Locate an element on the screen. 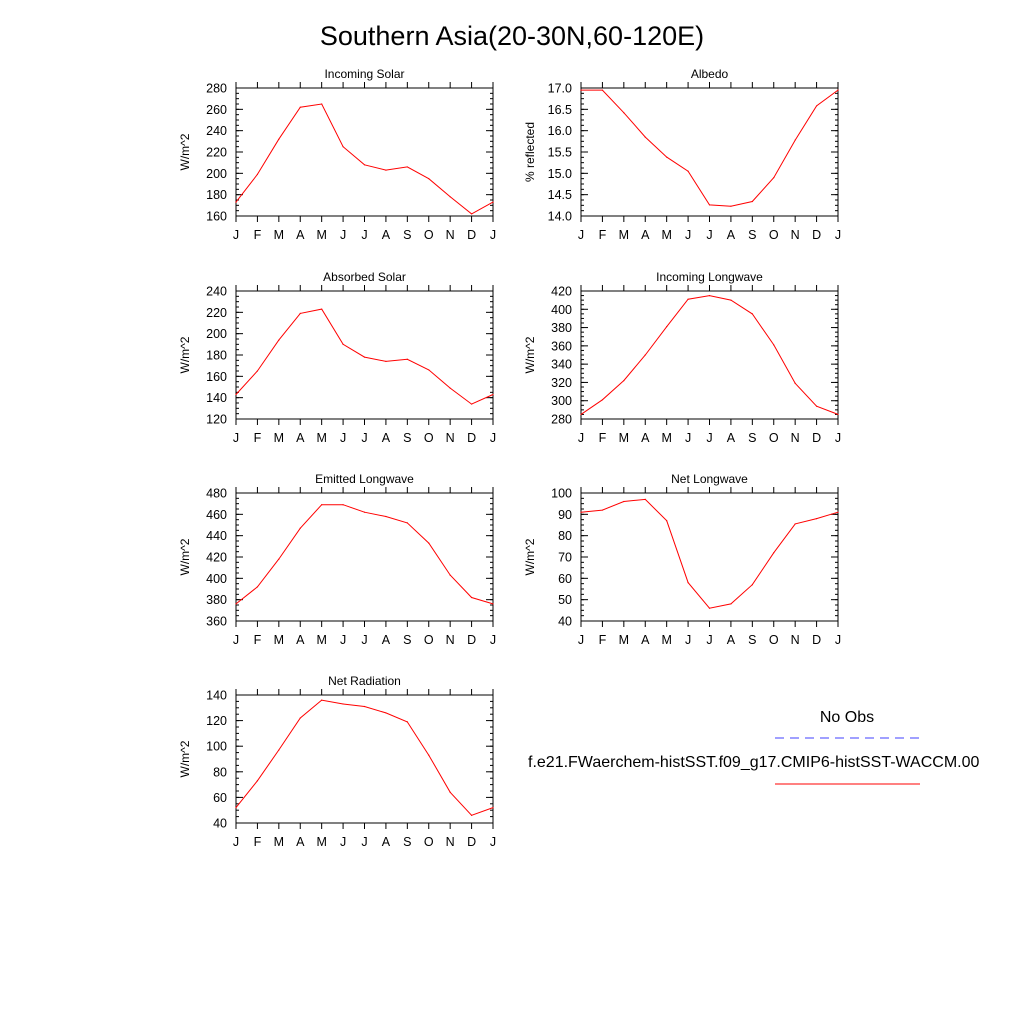 The height and width of the screenshot is (1024, 1024). panel-title: Albedo is located at coordinates (710, 74).